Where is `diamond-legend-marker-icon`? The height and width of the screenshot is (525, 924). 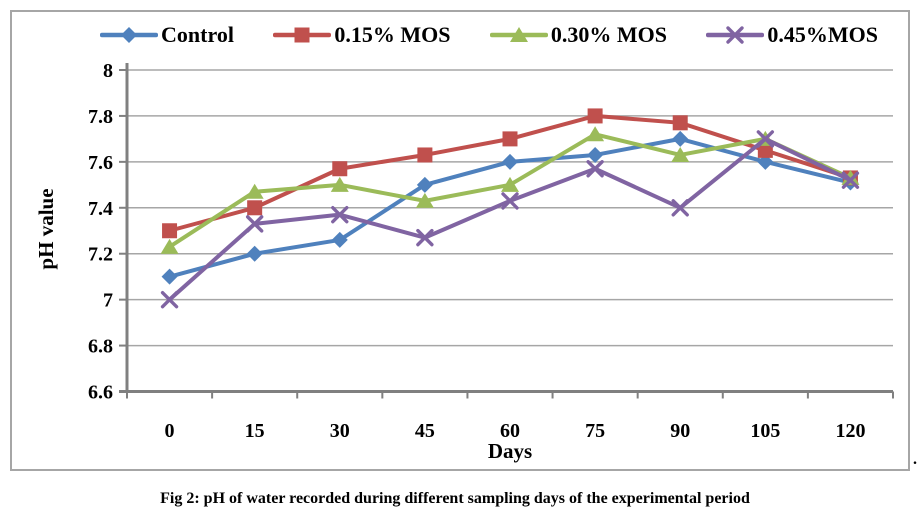 diamond-legend-marker-icon is located at coordinates (129, 35).